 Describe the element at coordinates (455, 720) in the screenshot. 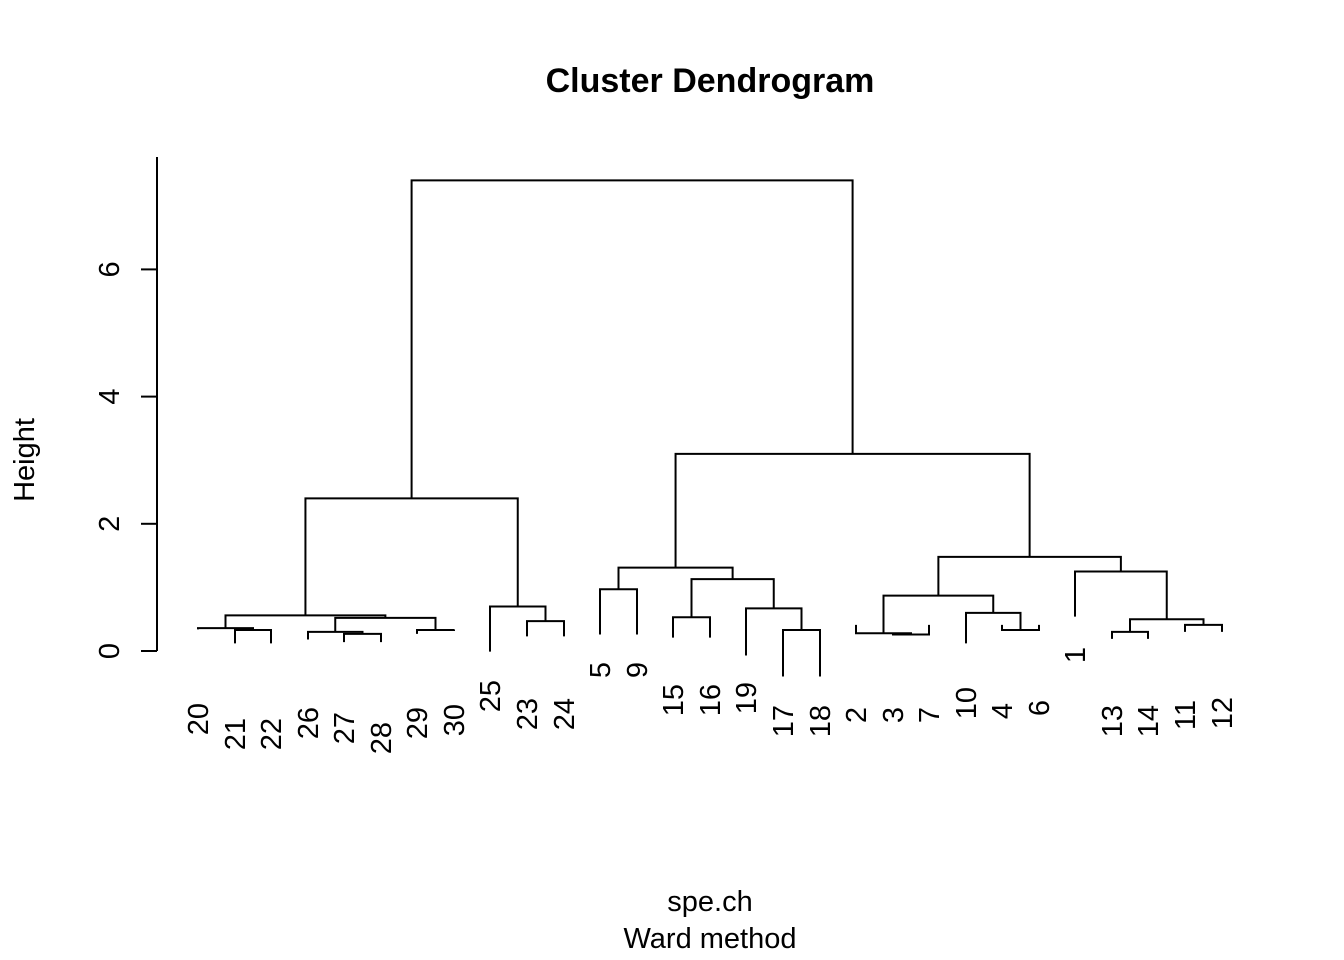

I see `leaf-label: 30` at that location.